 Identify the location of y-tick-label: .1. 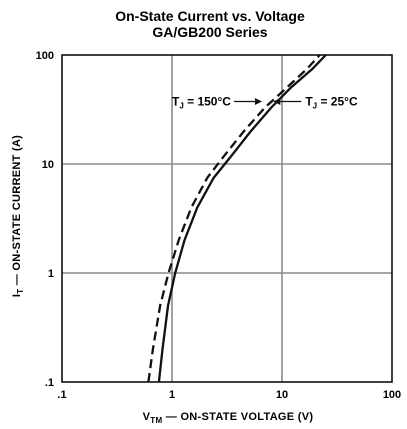
(49, 383).